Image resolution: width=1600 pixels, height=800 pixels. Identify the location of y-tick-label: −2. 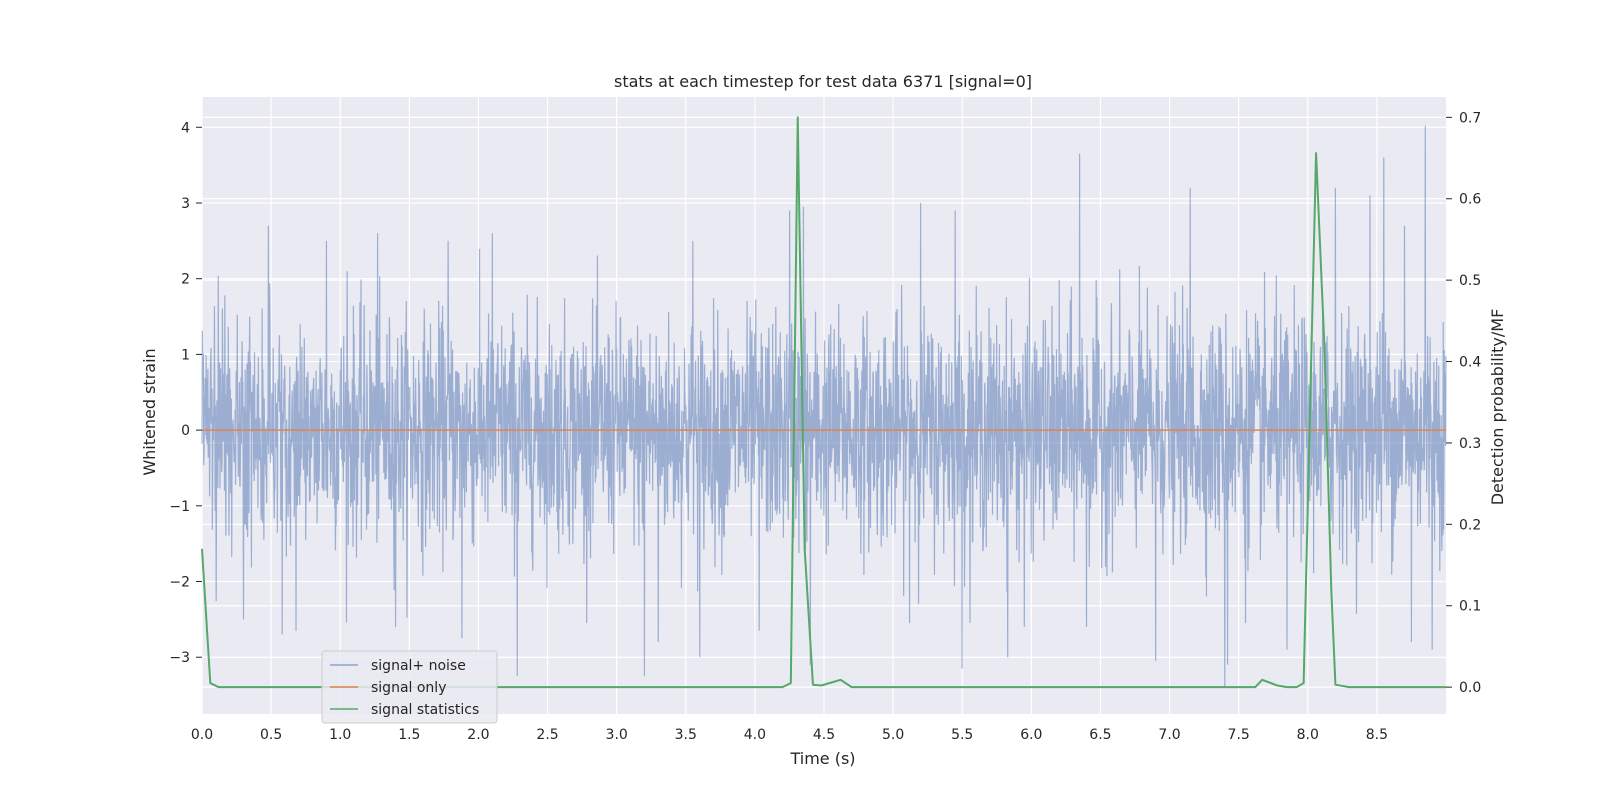
(179, 583).